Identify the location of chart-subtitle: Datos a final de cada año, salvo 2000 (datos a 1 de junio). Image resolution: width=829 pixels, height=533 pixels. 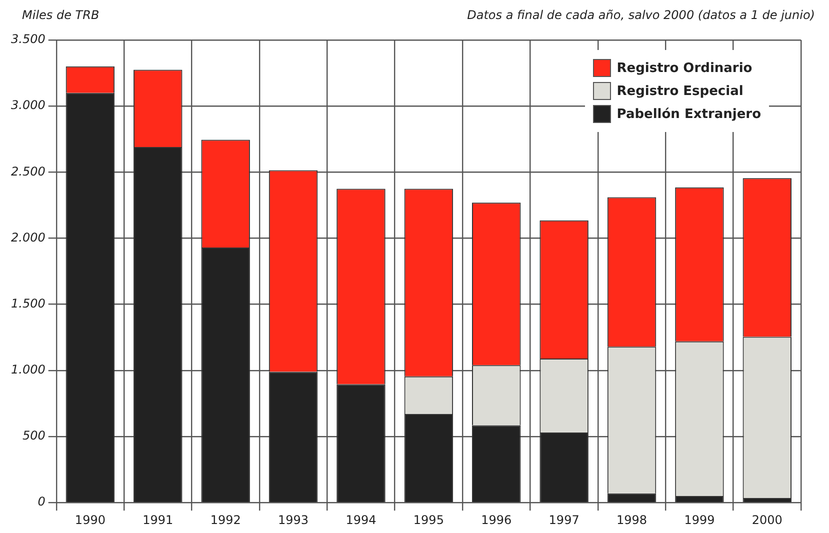
(641, 15).